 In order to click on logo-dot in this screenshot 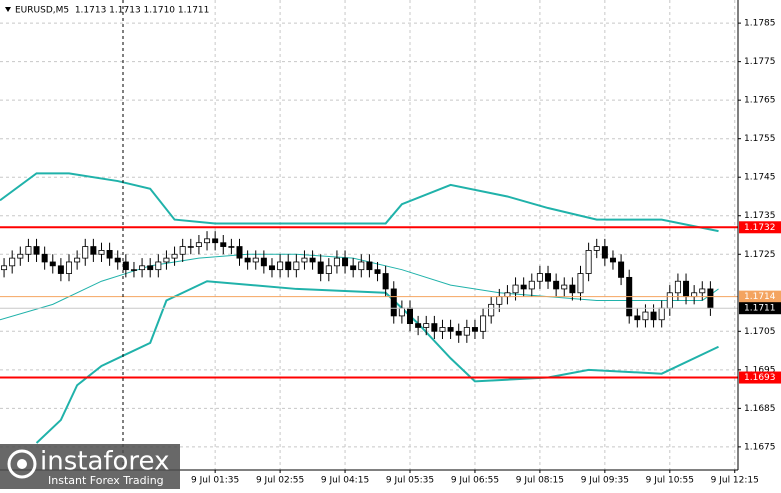, I will do `click(22, 464)`.